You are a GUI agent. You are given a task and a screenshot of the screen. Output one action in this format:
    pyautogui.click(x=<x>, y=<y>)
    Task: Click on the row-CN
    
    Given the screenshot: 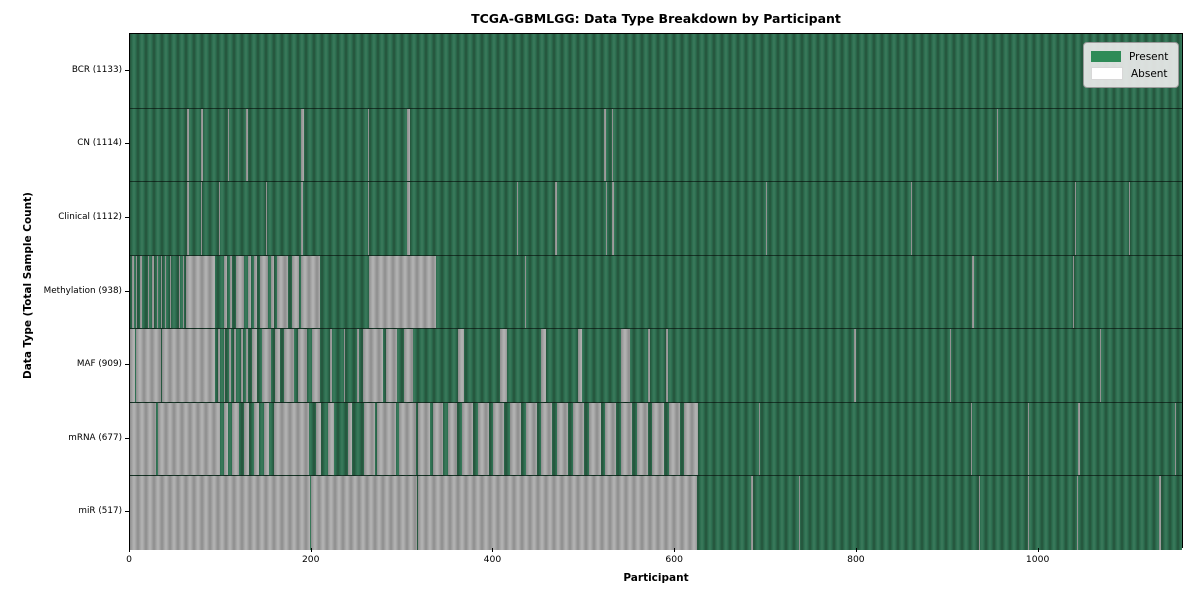 What is the action you would take?
    pyautogui.click(x=656, y=145)
    